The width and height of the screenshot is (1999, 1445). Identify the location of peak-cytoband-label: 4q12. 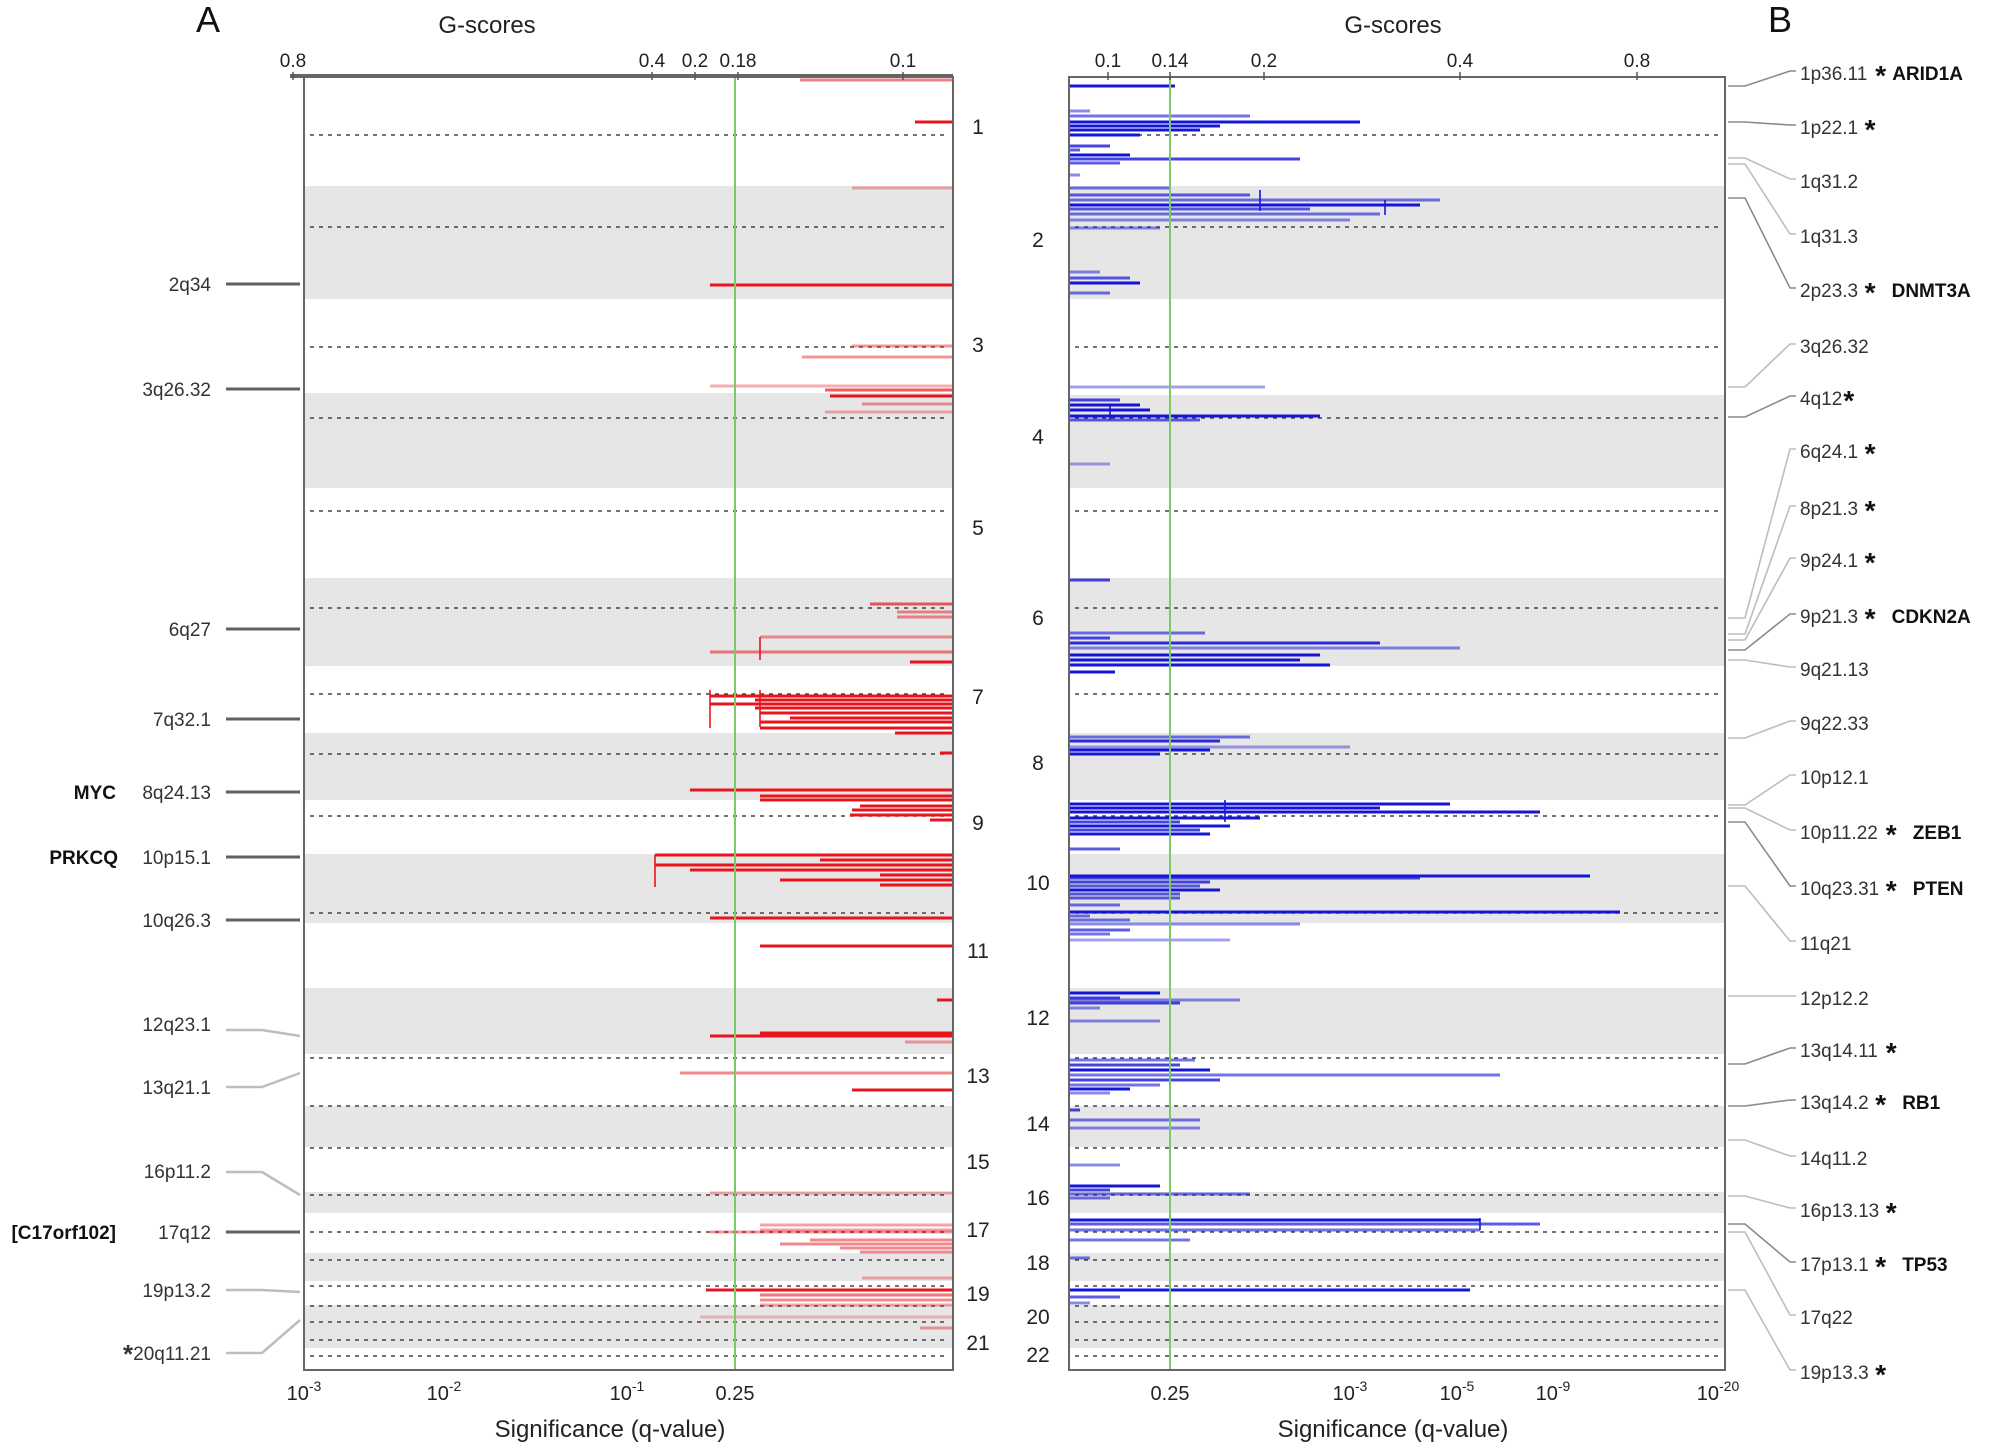
(1821, 399).